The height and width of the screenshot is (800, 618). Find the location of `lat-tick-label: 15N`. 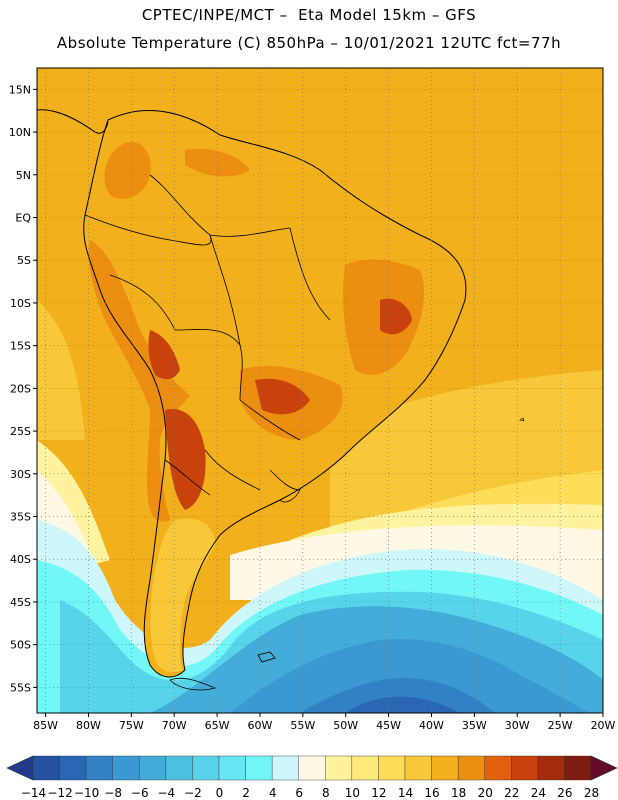

lat-tick-label: 15N is located at coordinates (20, 89).